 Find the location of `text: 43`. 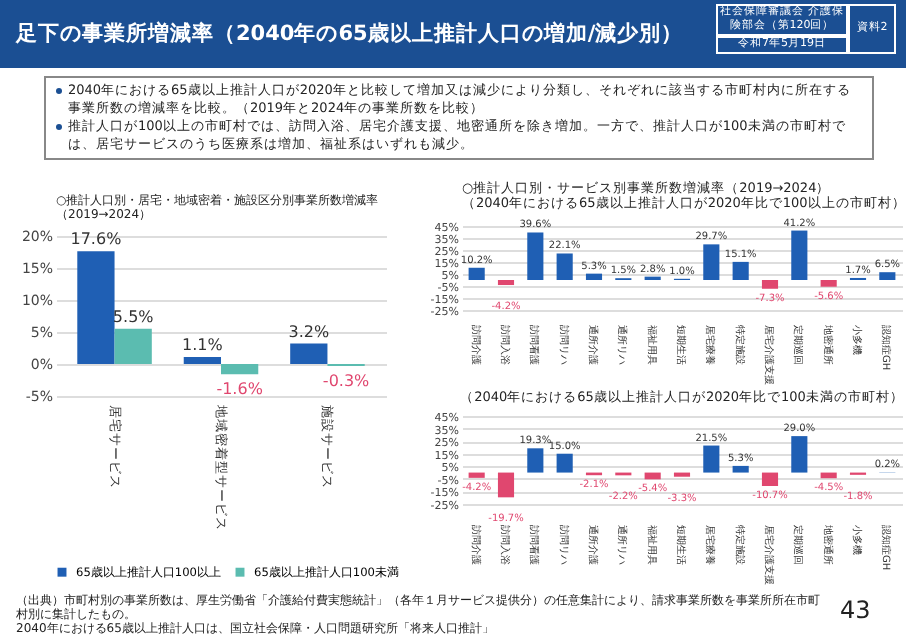

text: 43 is located at coordinates (855, 610).